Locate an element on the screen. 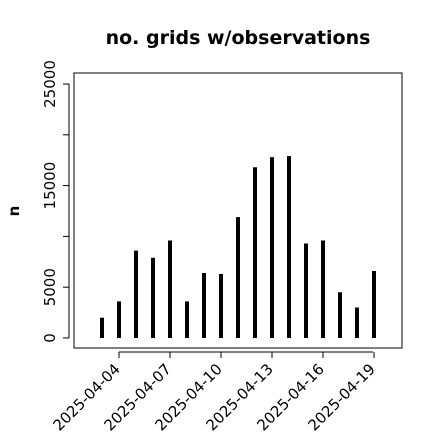 Image resolution: width=440 pixels, height=440 pixels. y-tick-label: 5000 is located at coordinates (50, 287).